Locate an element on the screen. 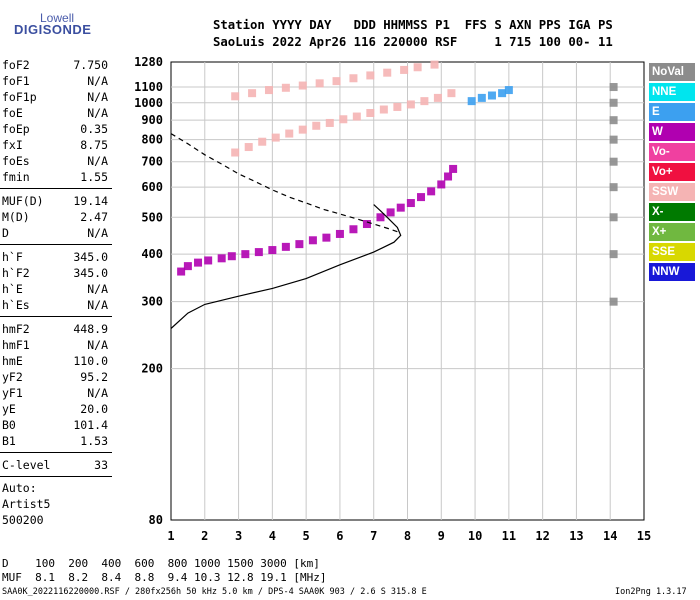 The image size is (700, 600). x-tick-label: 2 is located at coordinates (204, 536).